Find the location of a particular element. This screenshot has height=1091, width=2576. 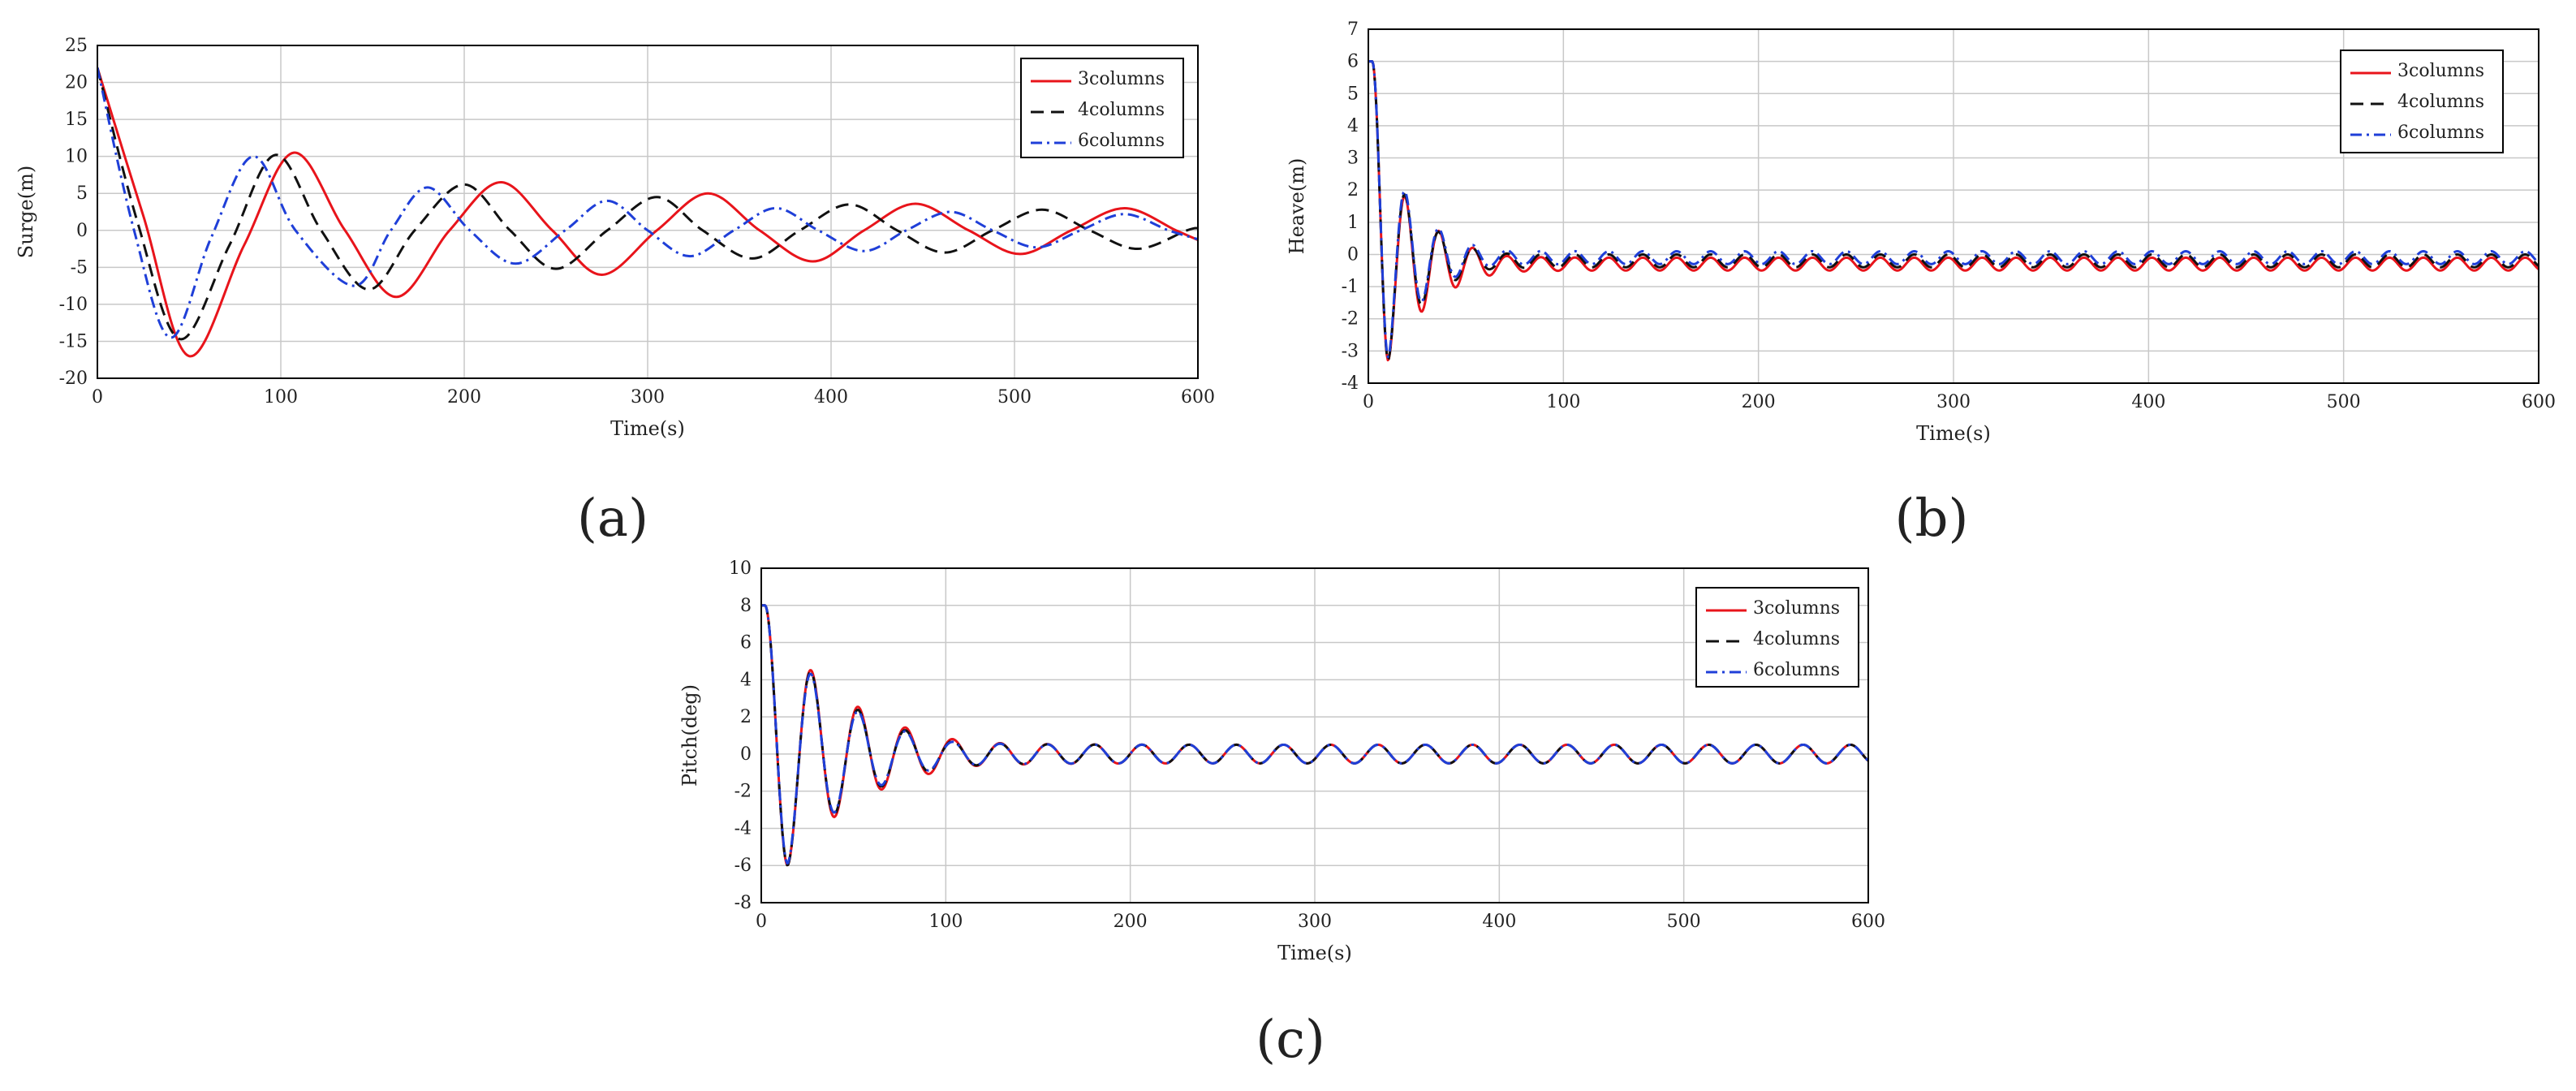

panel-label: (a) is located at coordinates (612, 519).